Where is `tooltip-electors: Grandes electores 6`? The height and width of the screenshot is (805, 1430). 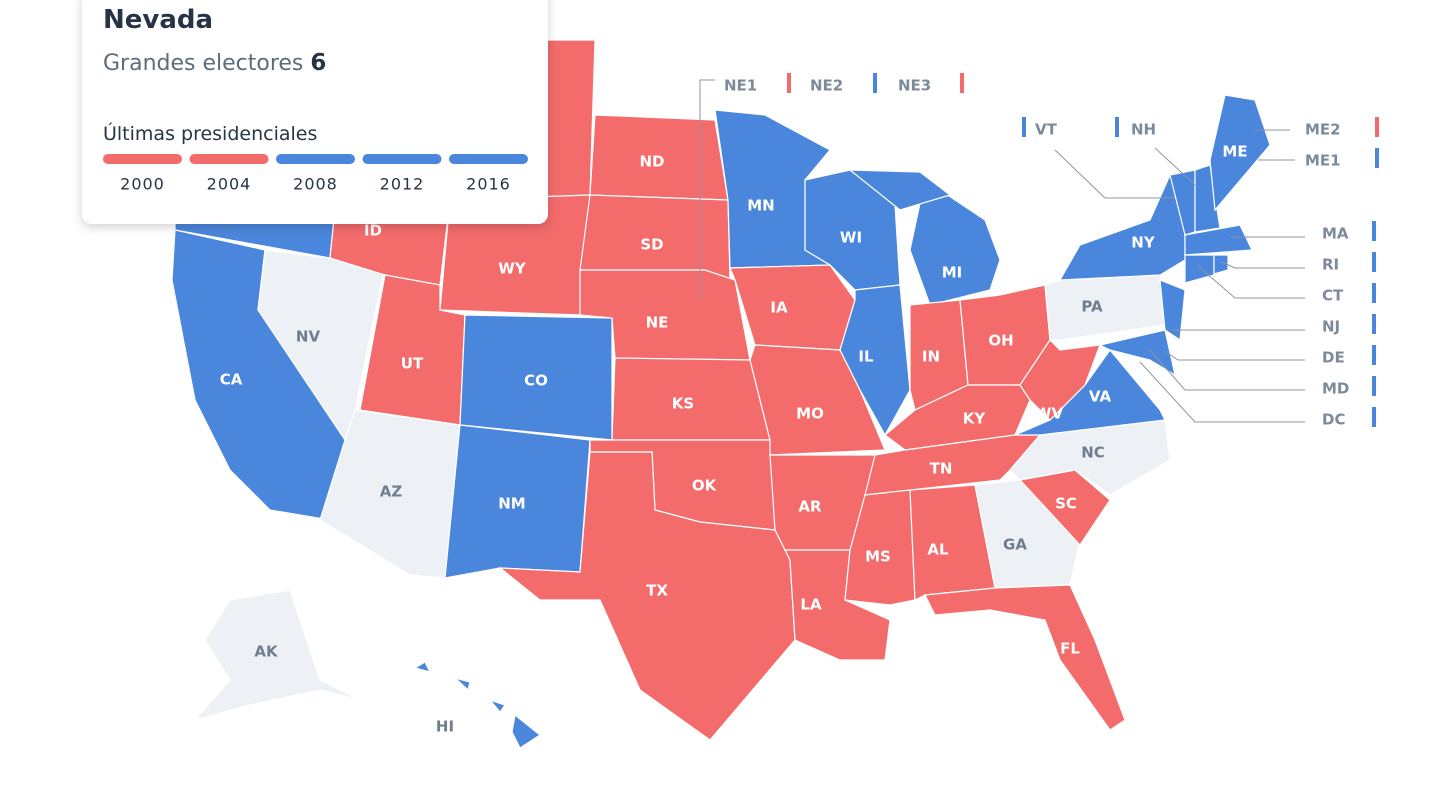 tooltip-electors: Grandes electores 6 is located at coordinates (214, 63).